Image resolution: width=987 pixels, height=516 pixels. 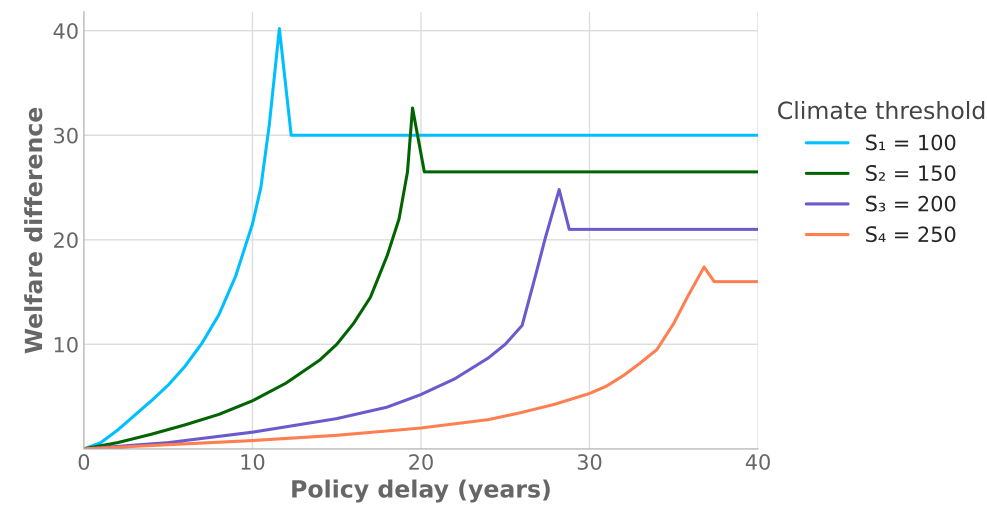 I want to click on y-axis-title: Welfare difference, so click(x=33, y=231).